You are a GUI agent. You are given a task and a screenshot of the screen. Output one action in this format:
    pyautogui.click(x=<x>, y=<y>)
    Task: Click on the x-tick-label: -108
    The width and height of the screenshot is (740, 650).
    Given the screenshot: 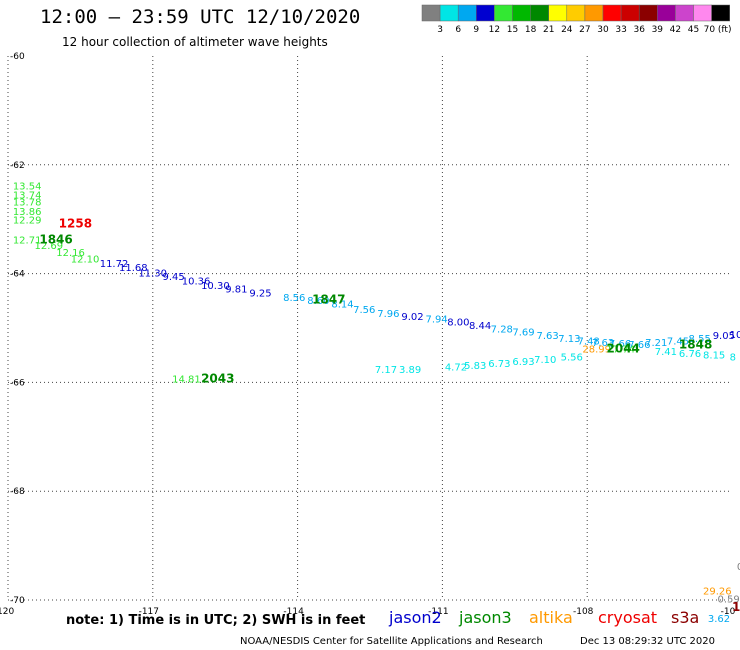 What is the action you would take?
    pyautogui.click(x=583, y=612)
    